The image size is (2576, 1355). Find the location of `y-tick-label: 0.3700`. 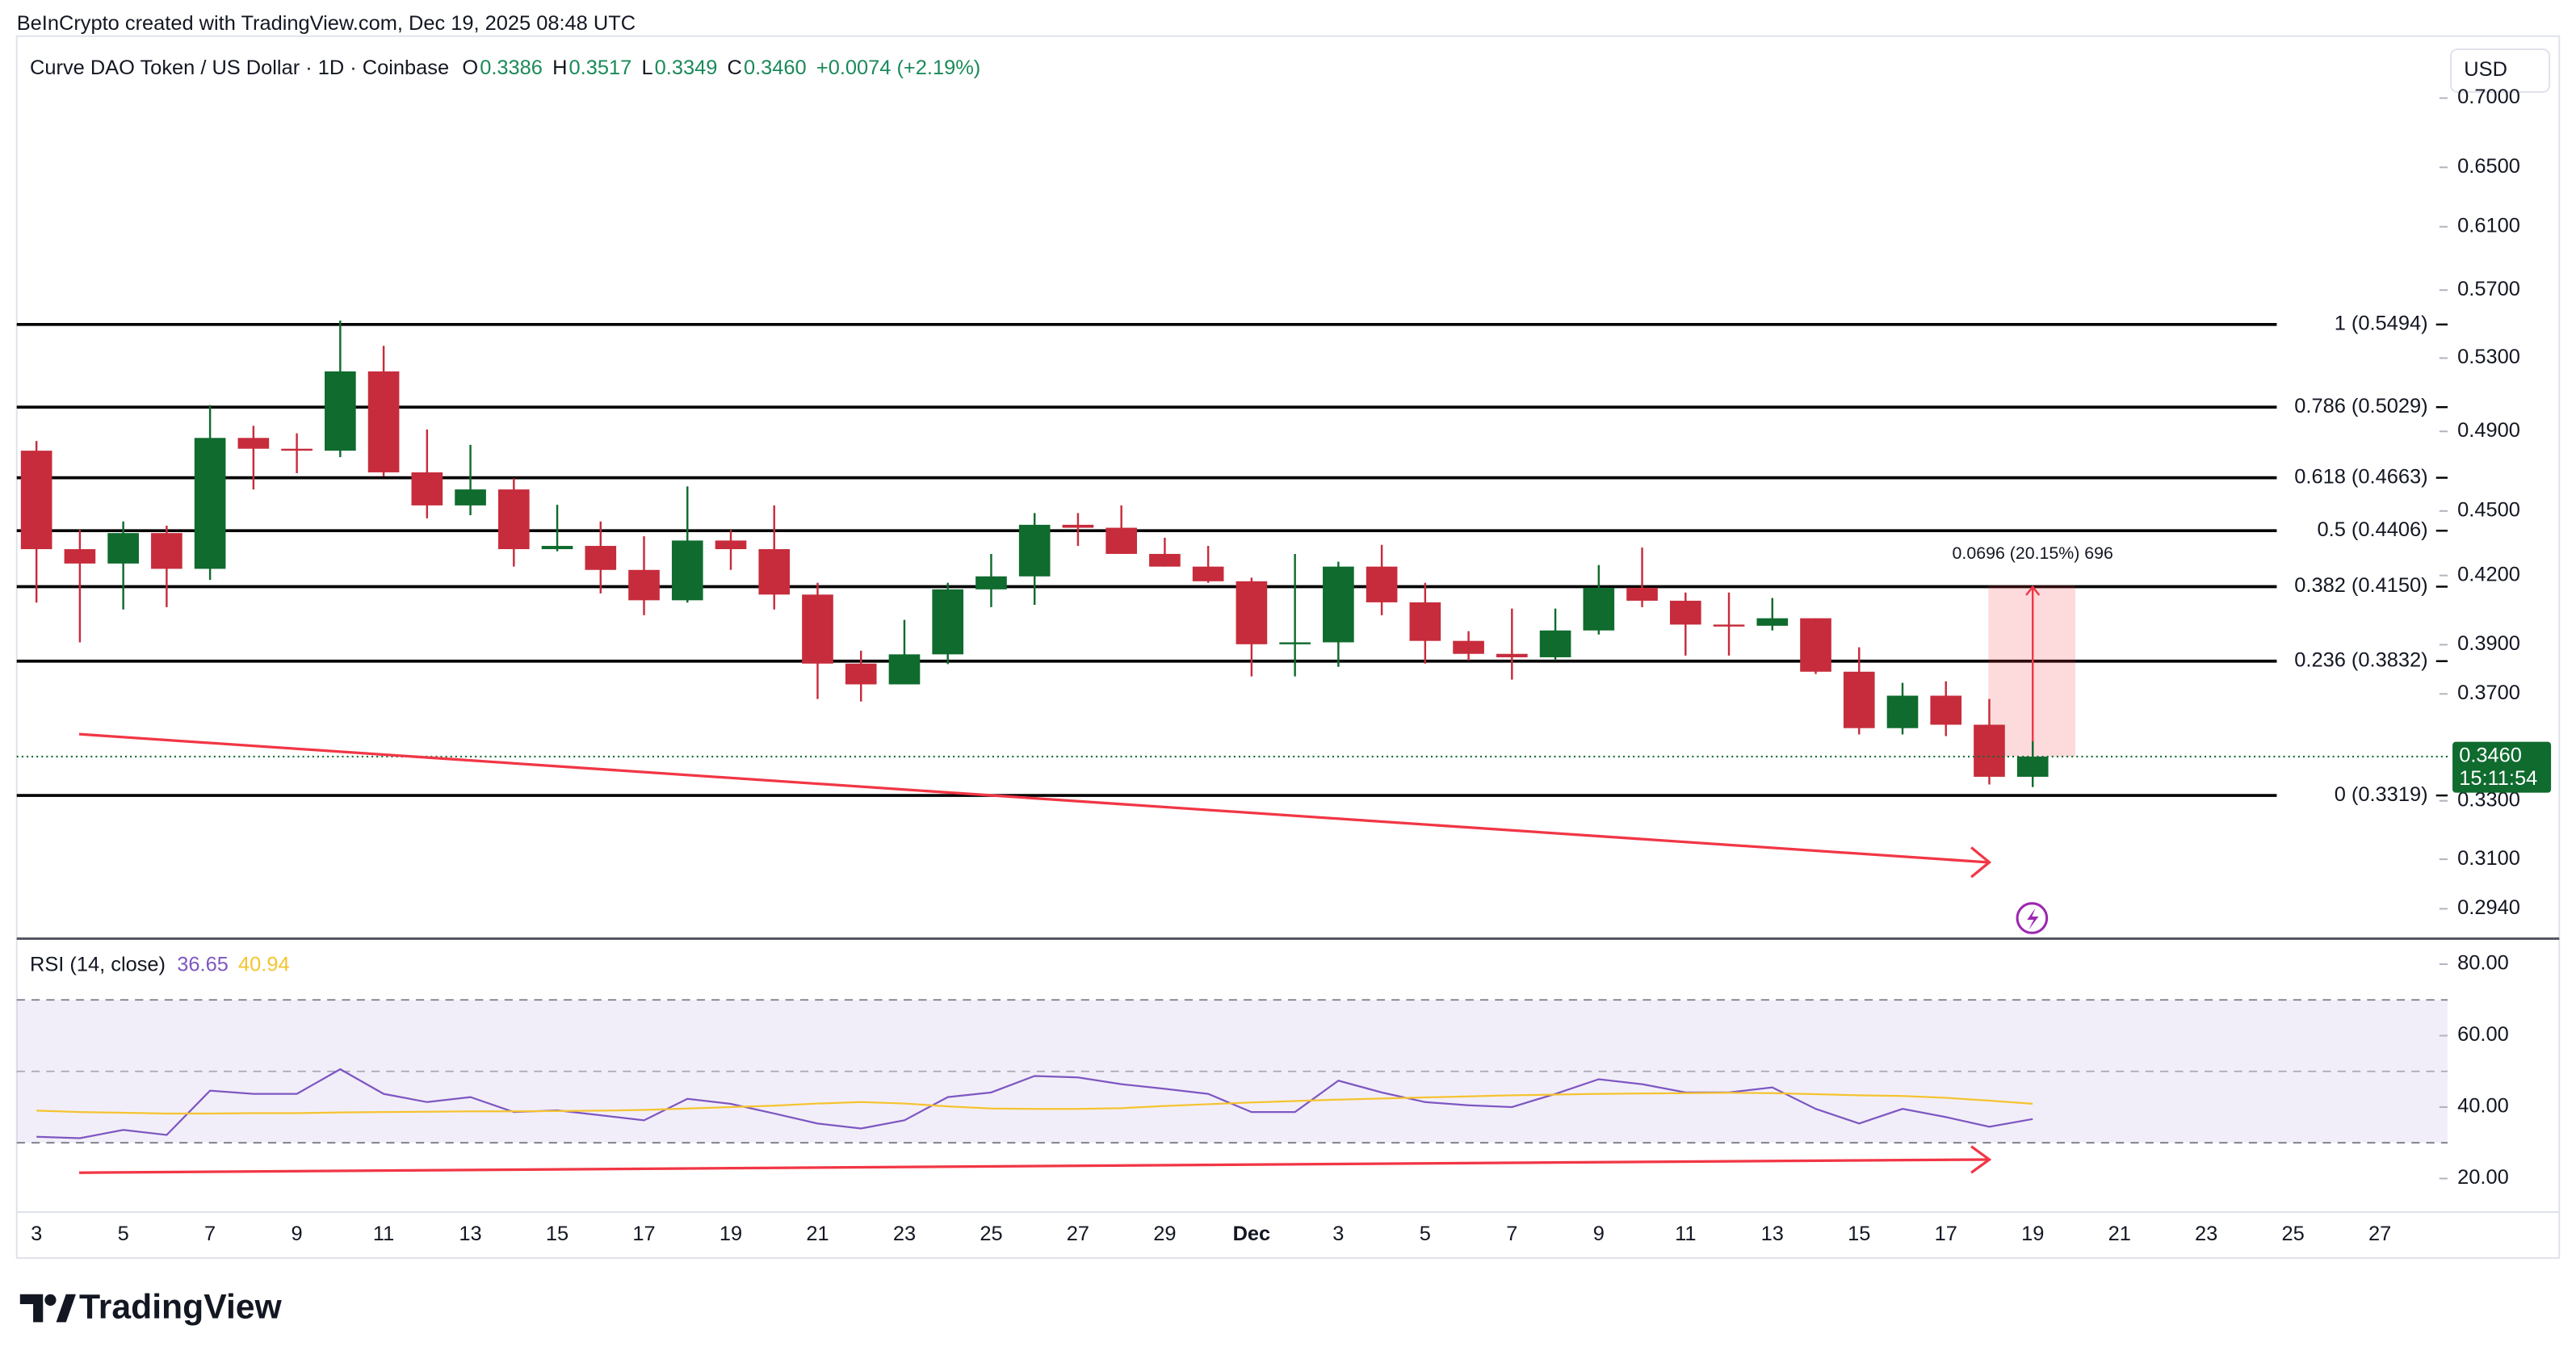

y-tick-label: 0.3700 is located at coordinates (2488, 693).